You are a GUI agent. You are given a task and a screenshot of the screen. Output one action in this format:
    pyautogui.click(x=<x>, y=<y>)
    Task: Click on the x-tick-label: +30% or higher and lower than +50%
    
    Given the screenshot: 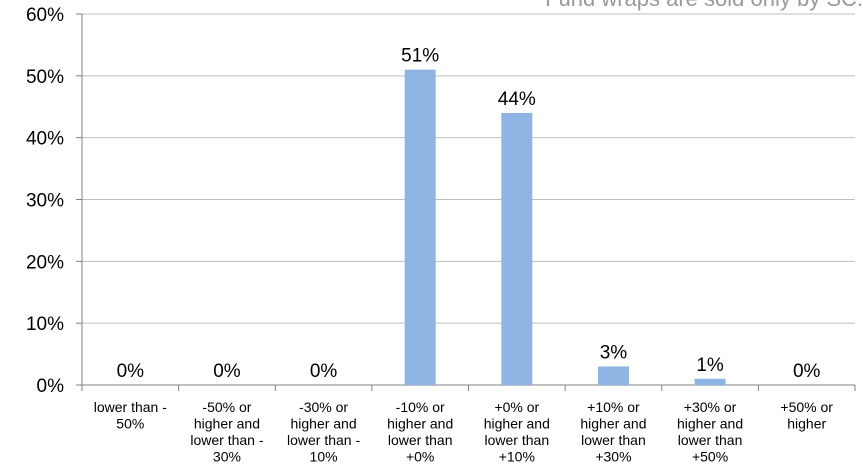 What is the action you would take?
    pyautogui.click(x=710, y=432)
    